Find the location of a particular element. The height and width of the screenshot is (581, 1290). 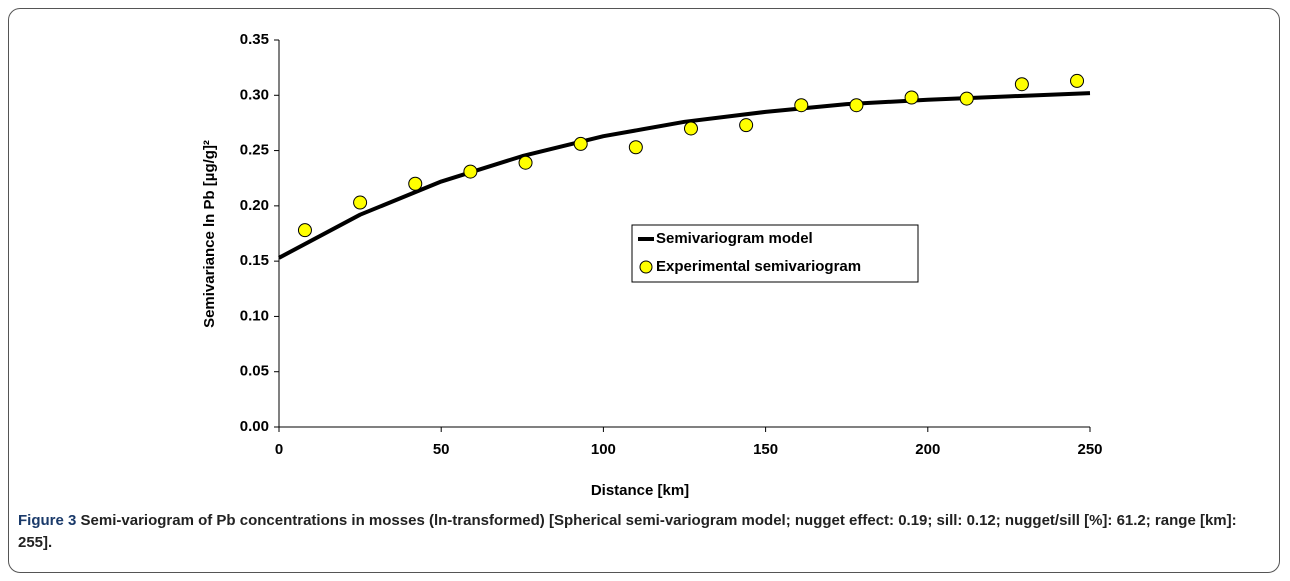

y-axis-title: Semivariance ln Pb [µg/g]² is located at coordinates (209, 234).